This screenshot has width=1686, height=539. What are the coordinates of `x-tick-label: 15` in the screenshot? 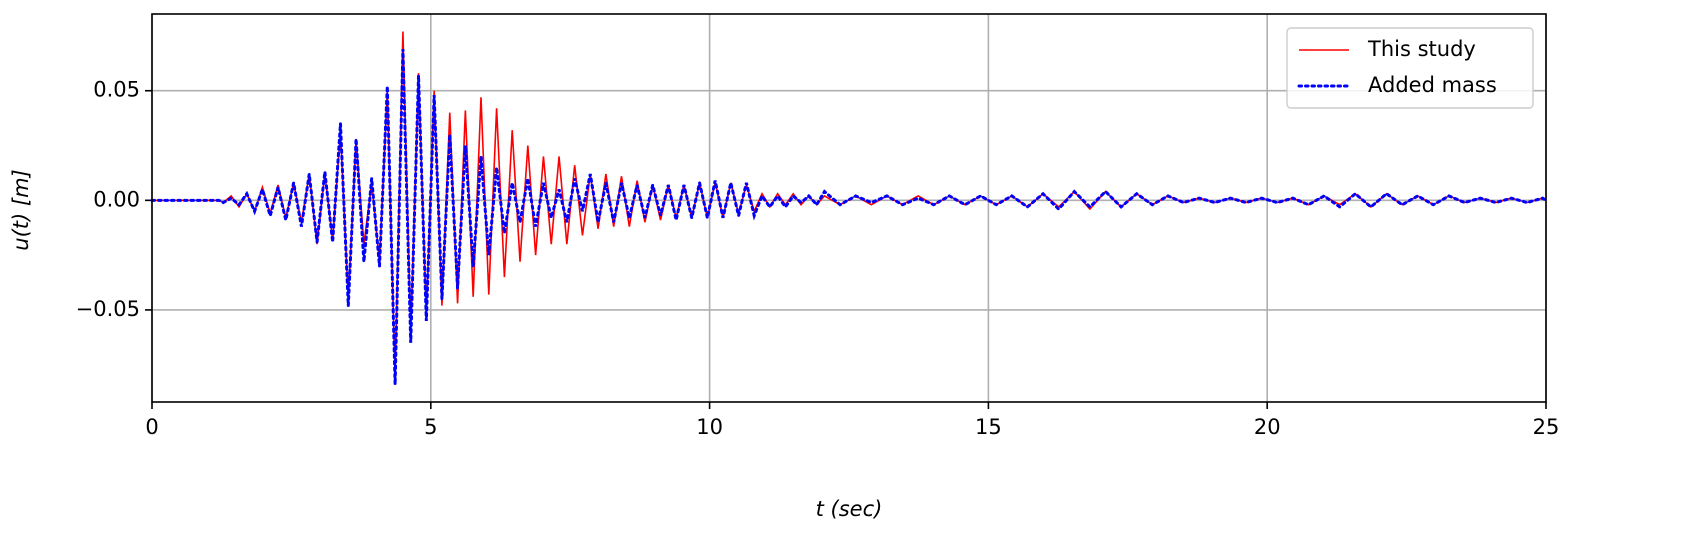 It's located at (988, 427).